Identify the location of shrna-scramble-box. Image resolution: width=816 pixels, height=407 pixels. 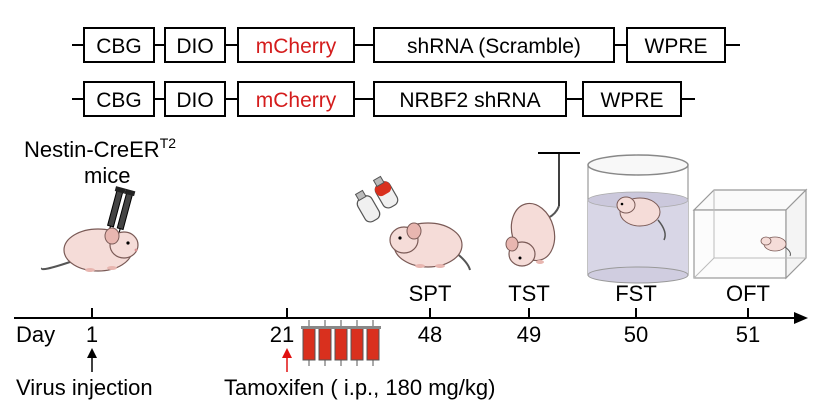
(494, 45).